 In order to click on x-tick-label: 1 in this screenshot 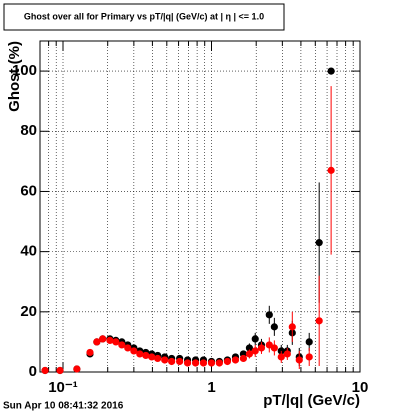, I will do `click(211, 387)`.